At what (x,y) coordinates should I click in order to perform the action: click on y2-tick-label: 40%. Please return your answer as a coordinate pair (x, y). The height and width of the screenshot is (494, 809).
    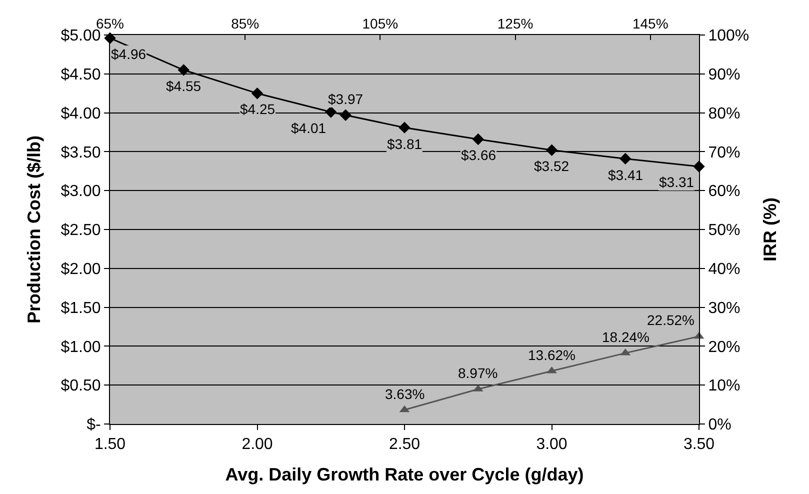
    Looking at the image, I should click on (724, 269).